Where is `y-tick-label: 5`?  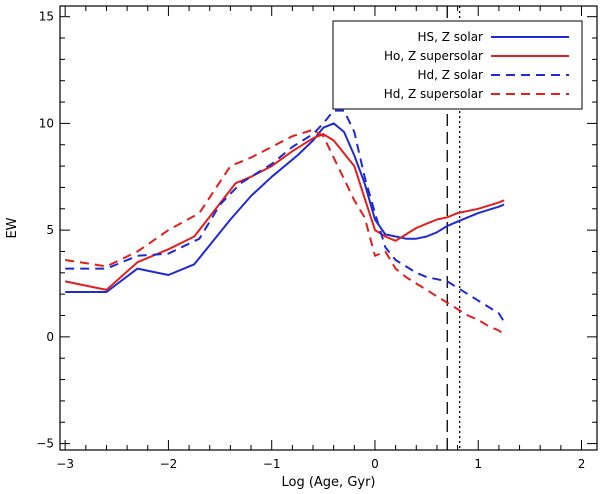
y-tick-label: 5 is located at coordinates (50, 230).